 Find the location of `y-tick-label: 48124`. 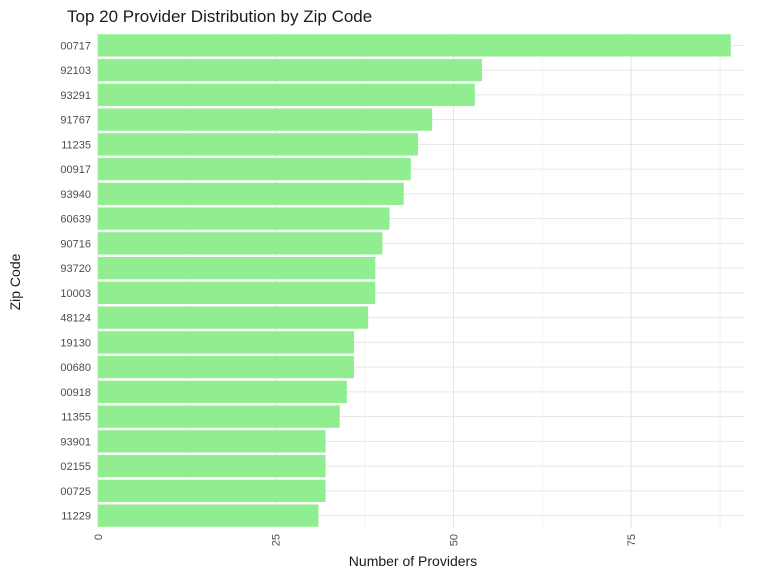

y-tick-label: 48124 is located at coordinates (75, 319).